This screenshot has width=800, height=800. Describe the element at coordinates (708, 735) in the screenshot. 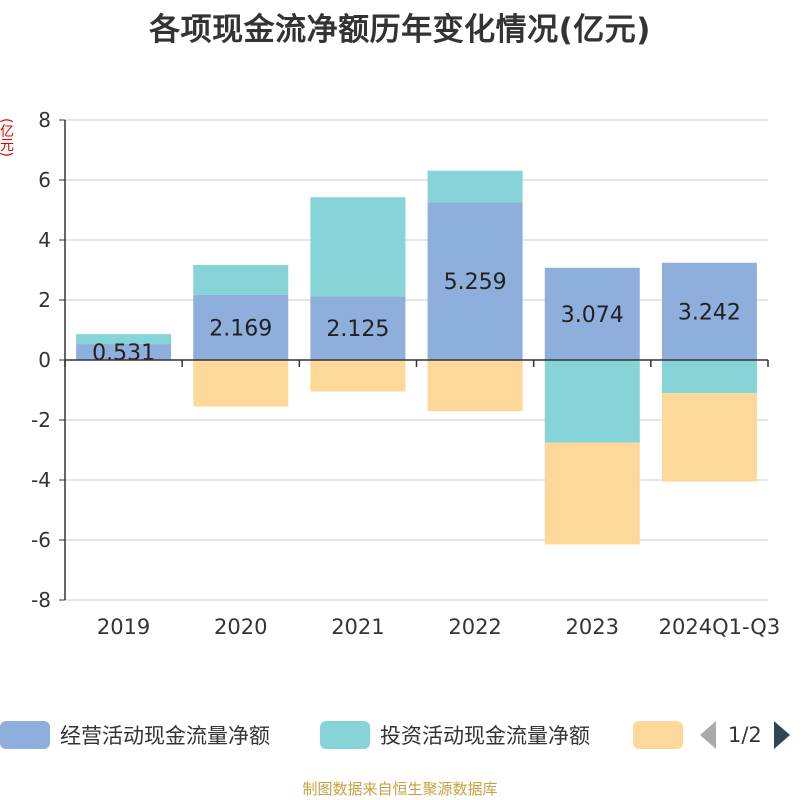

I see `legend-prev-icon` at that location.